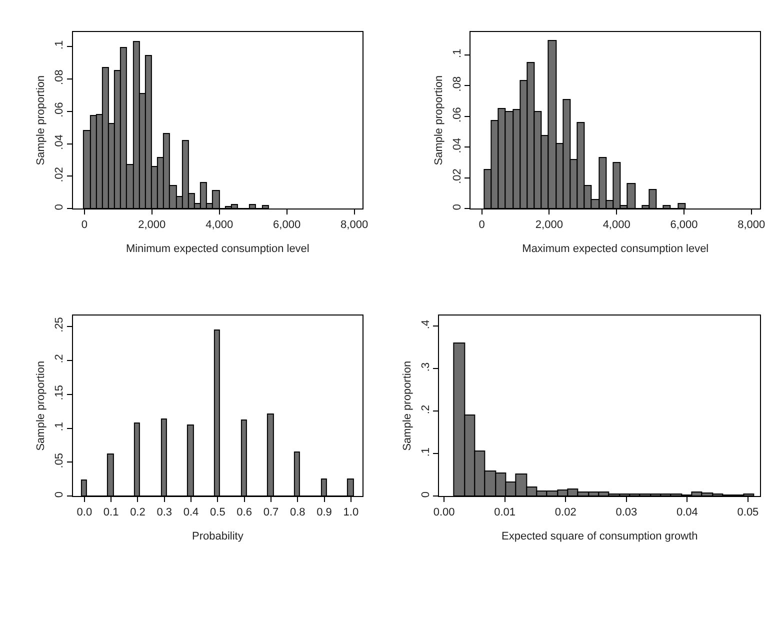 This screenshot has height=622, width=774. Describe the element at coordinates (426, 367) in the screenshot. I see `y-tick-label: .3` at that location.